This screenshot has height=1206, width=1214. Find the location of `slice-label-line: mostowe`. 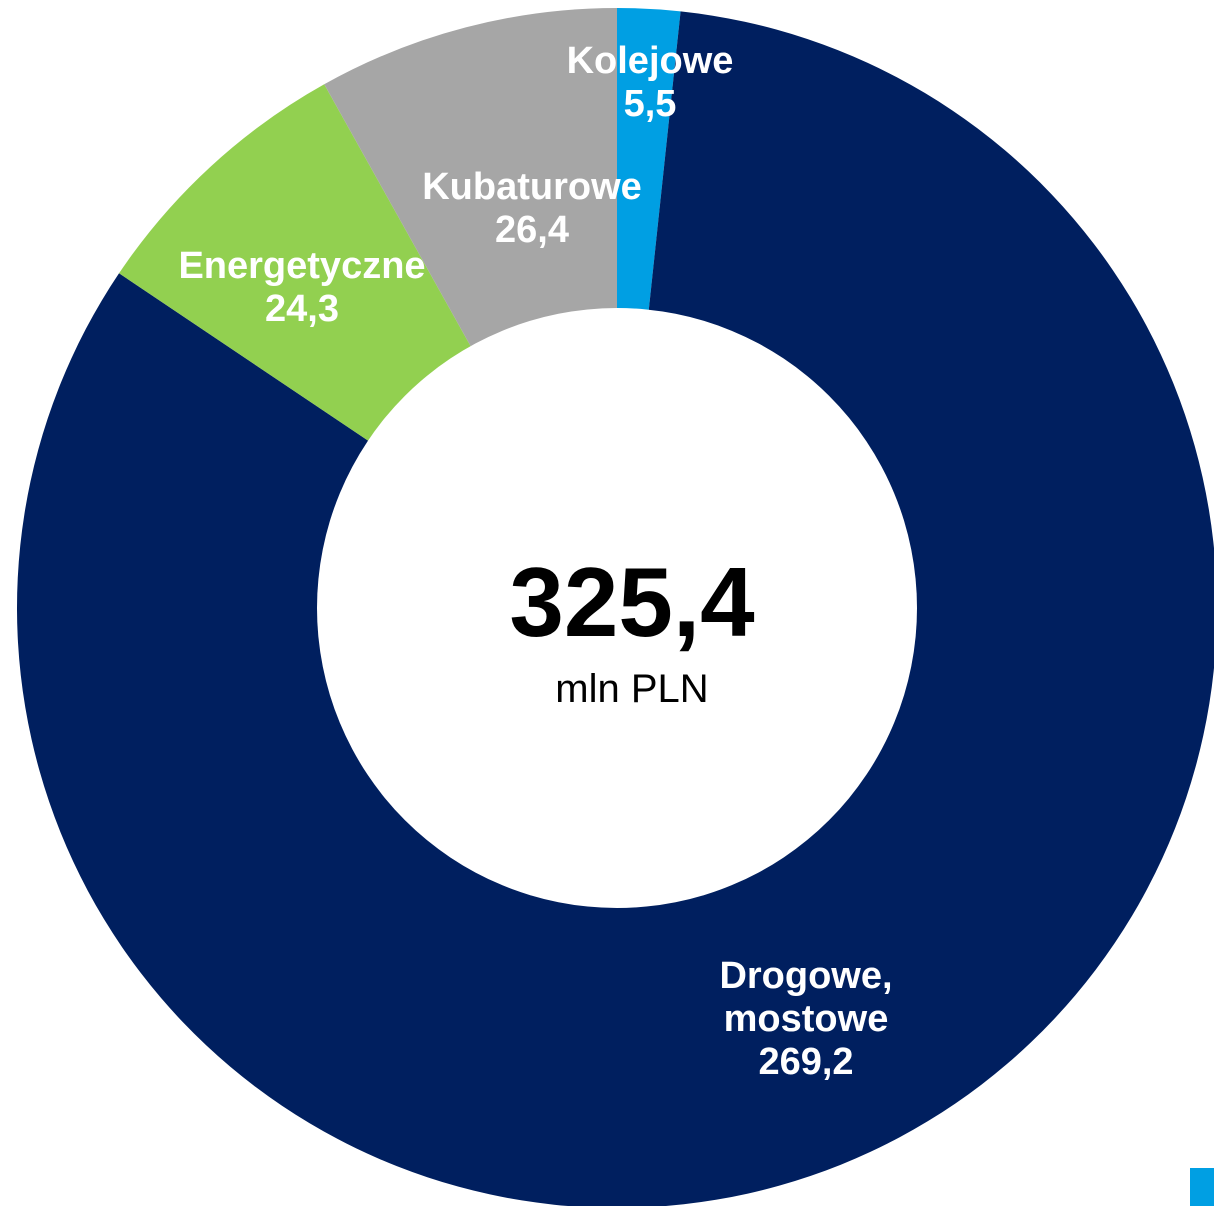

slice-label-line: mostowe is located at coordinates (806, 1019).